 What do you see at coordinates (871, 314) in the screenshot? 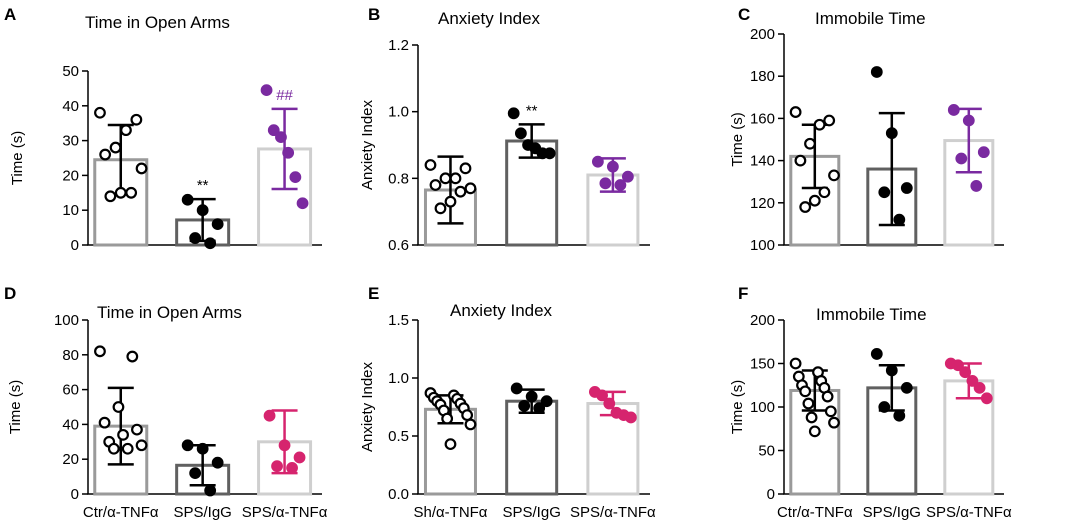
I see `panel-title: Immobile Time` at bounding box center [871, 314].